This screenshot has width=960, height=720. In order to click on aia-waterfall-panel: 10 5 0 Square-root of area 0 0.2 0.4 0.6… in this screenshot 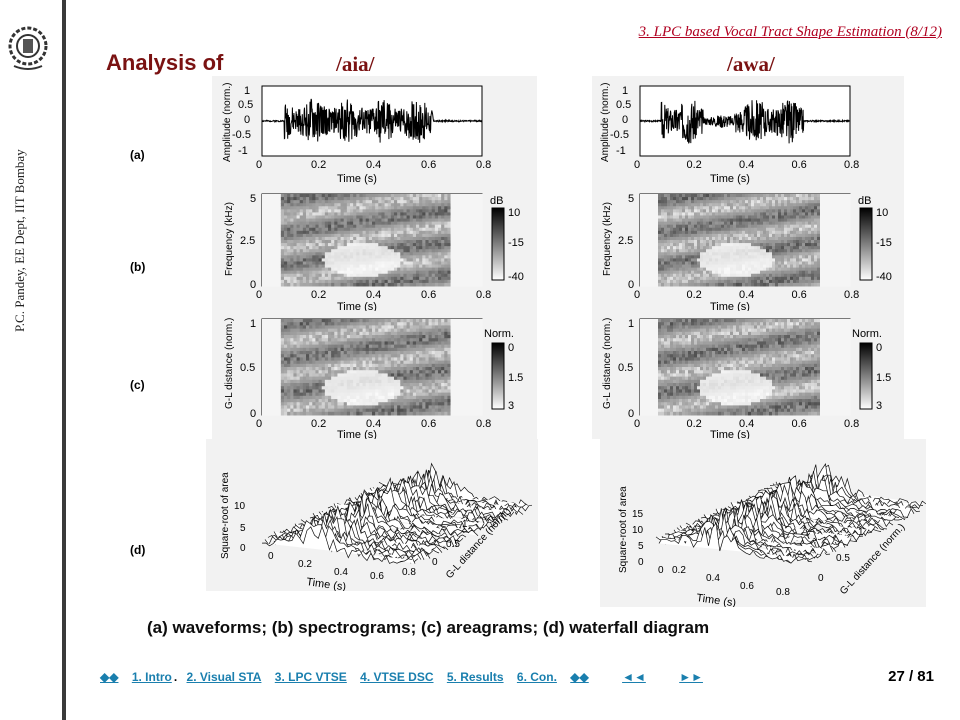, I will do `click(372, 515)`.